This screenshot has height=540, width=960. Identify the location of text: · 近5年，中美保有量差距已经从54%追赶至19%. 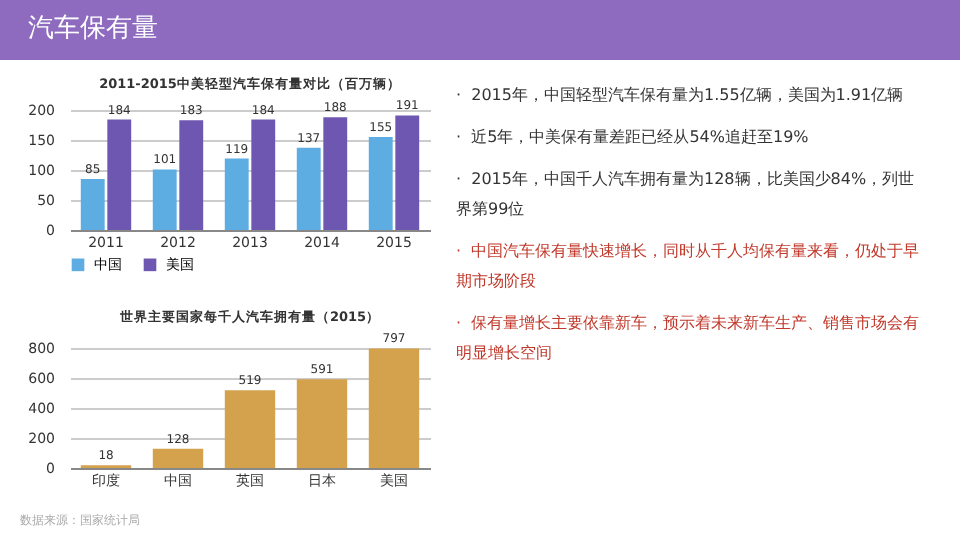
(633, 138).